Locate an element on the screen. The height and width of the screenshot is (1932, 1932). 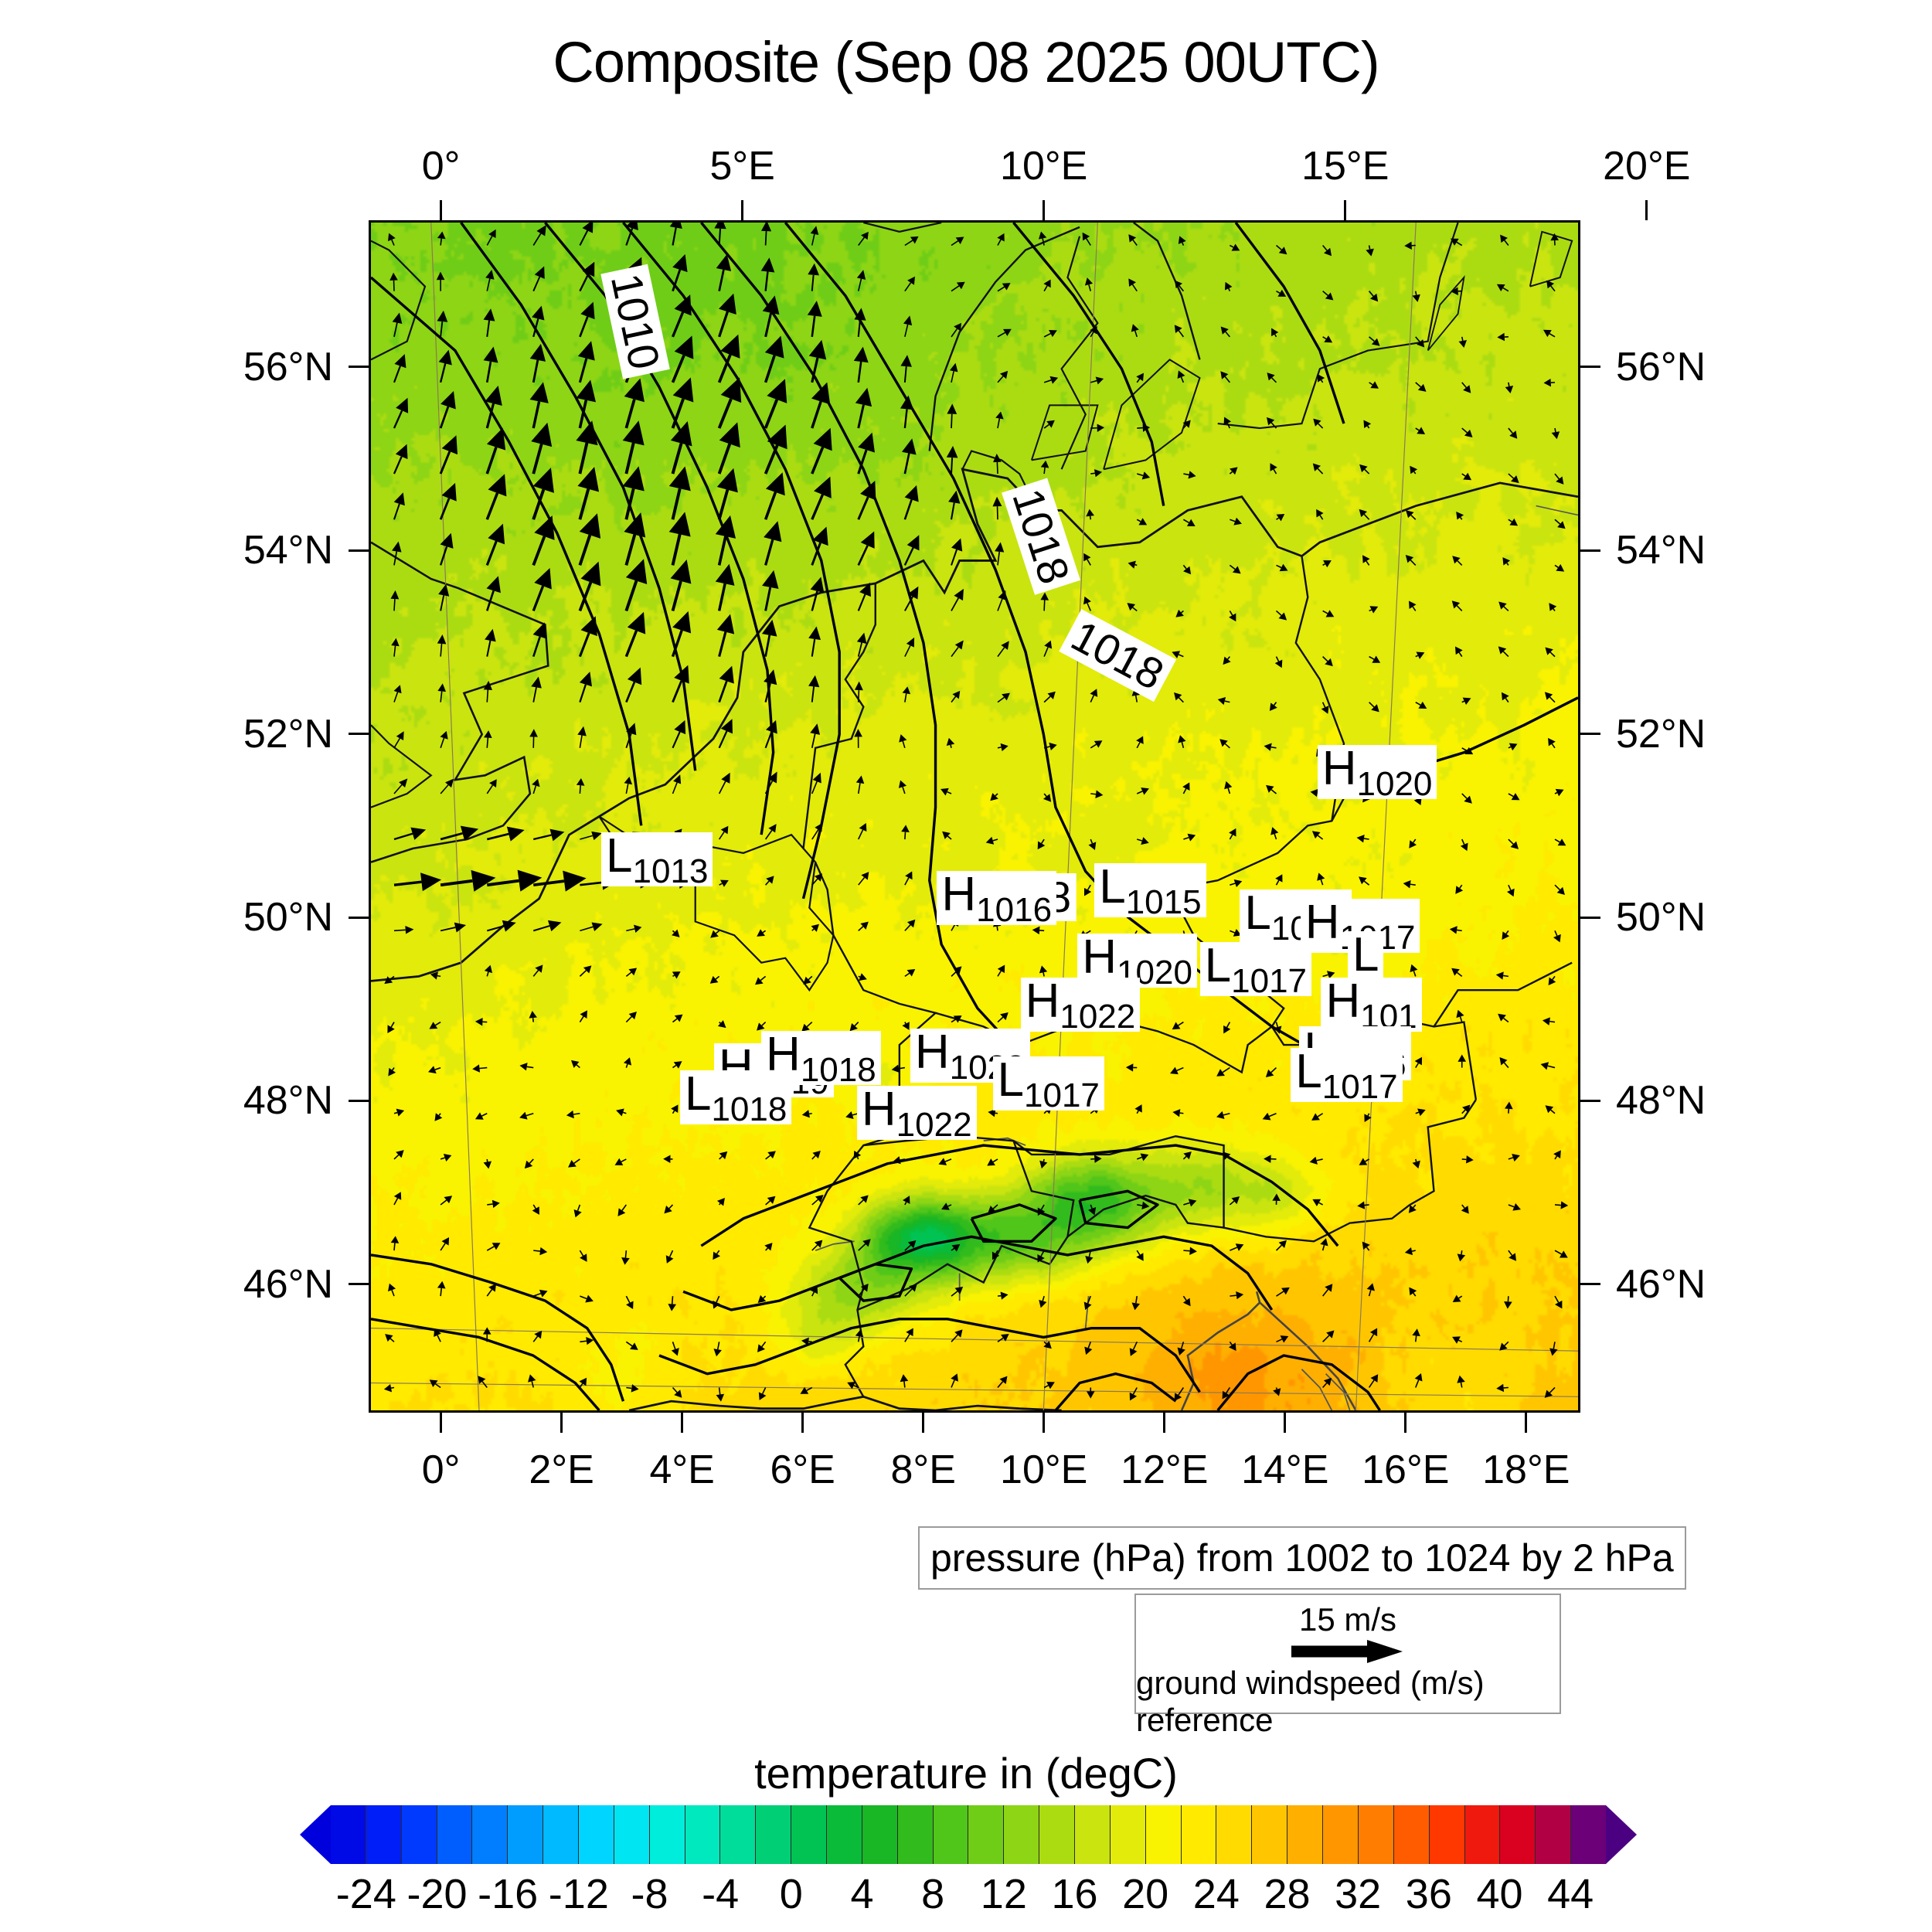
pressure-center-value: 1018 is located at coordinates (838, 1070).